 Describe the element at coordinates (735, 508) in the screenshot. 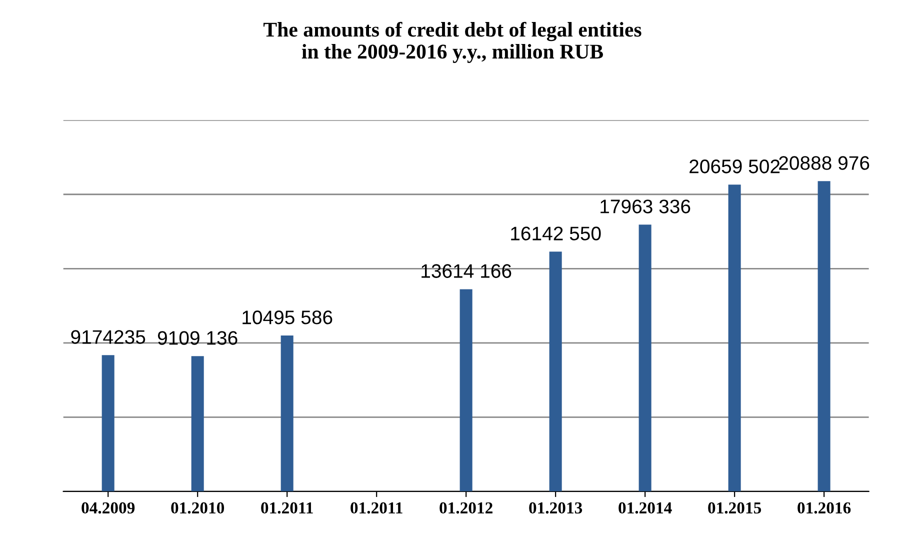

I see `x-tick-label: 01.2015` at that location.